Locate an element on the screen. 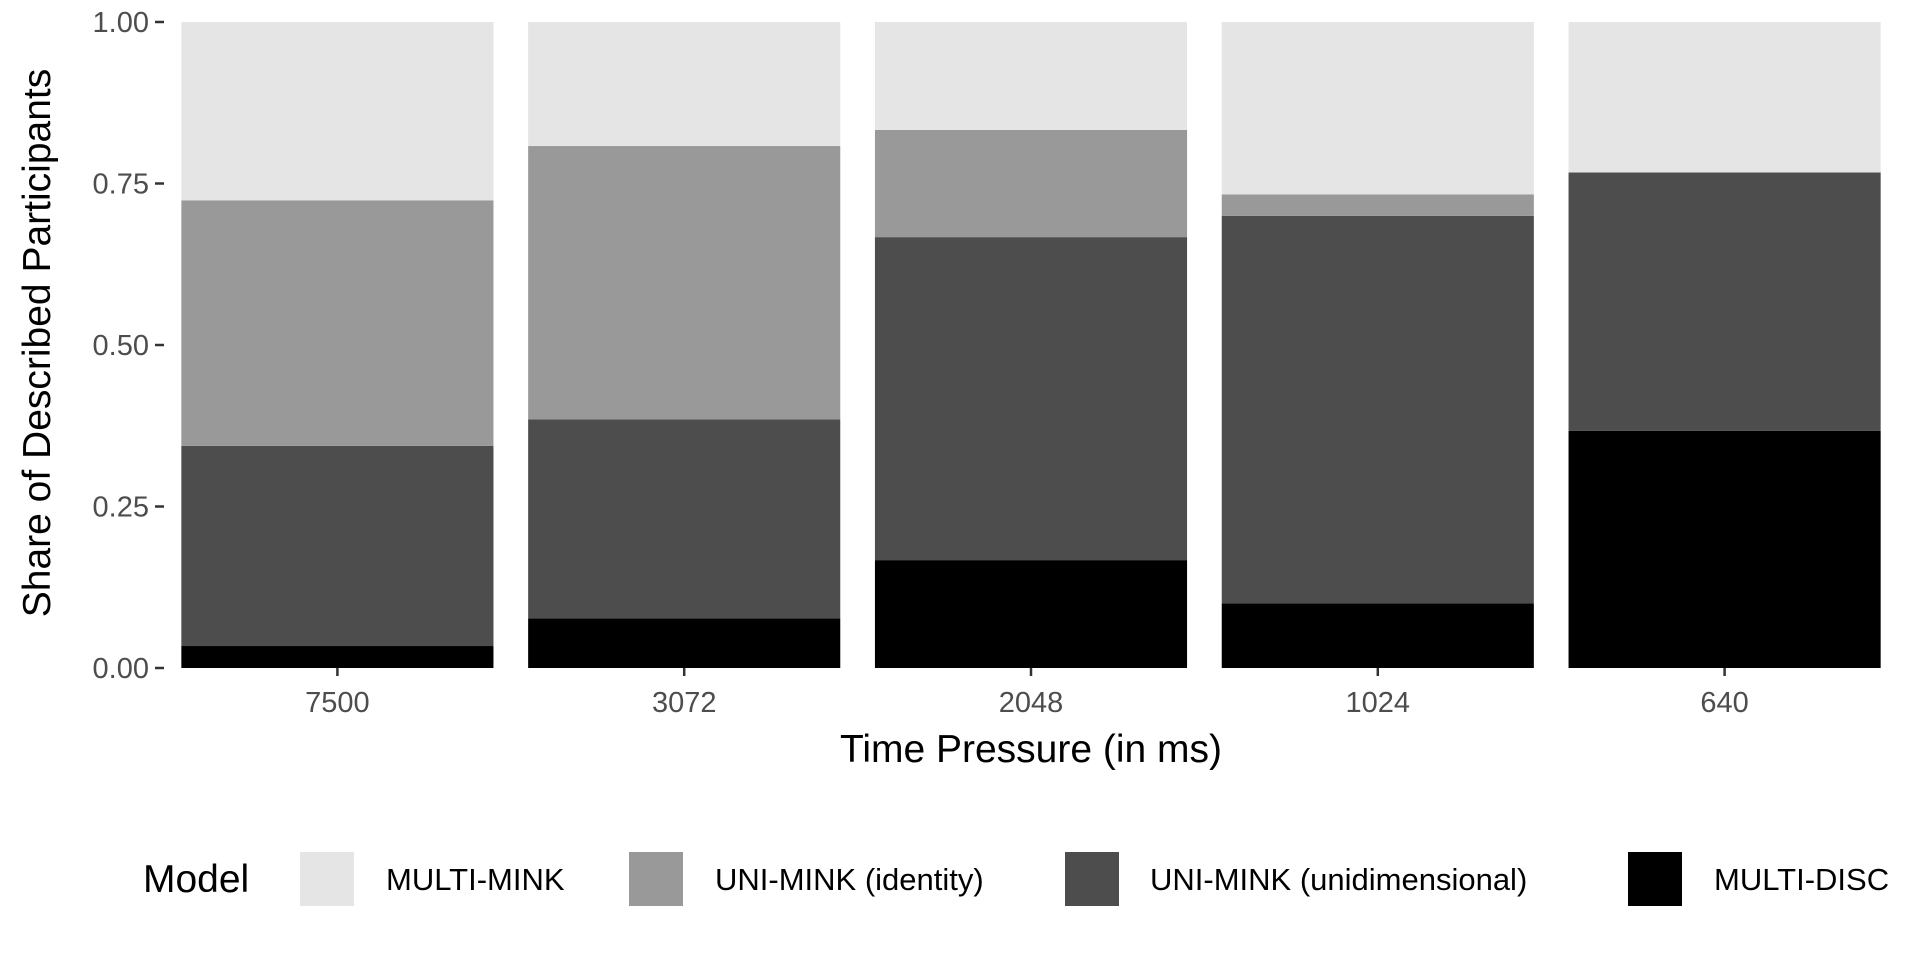 The height and width of the screenshot is (960, 1920). y-axis: 0.00 0.25 0.50 0.75 1.00 is located at coordinates (128, 346).